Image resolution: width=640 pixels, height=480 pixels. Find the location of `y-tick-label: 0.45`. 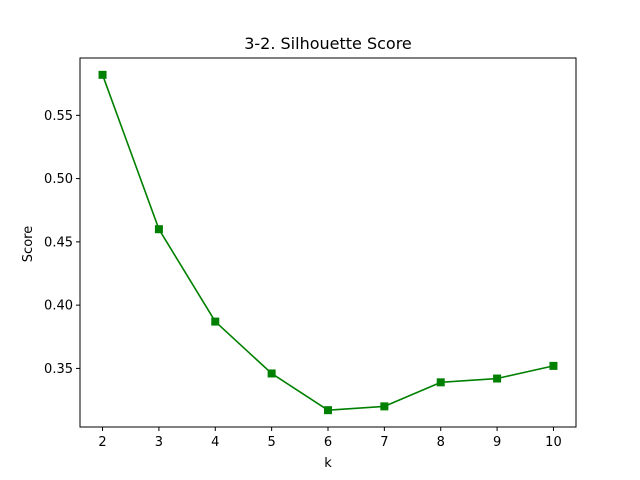

y-tick-label: 0.45 is located at coordinates (58, 242).